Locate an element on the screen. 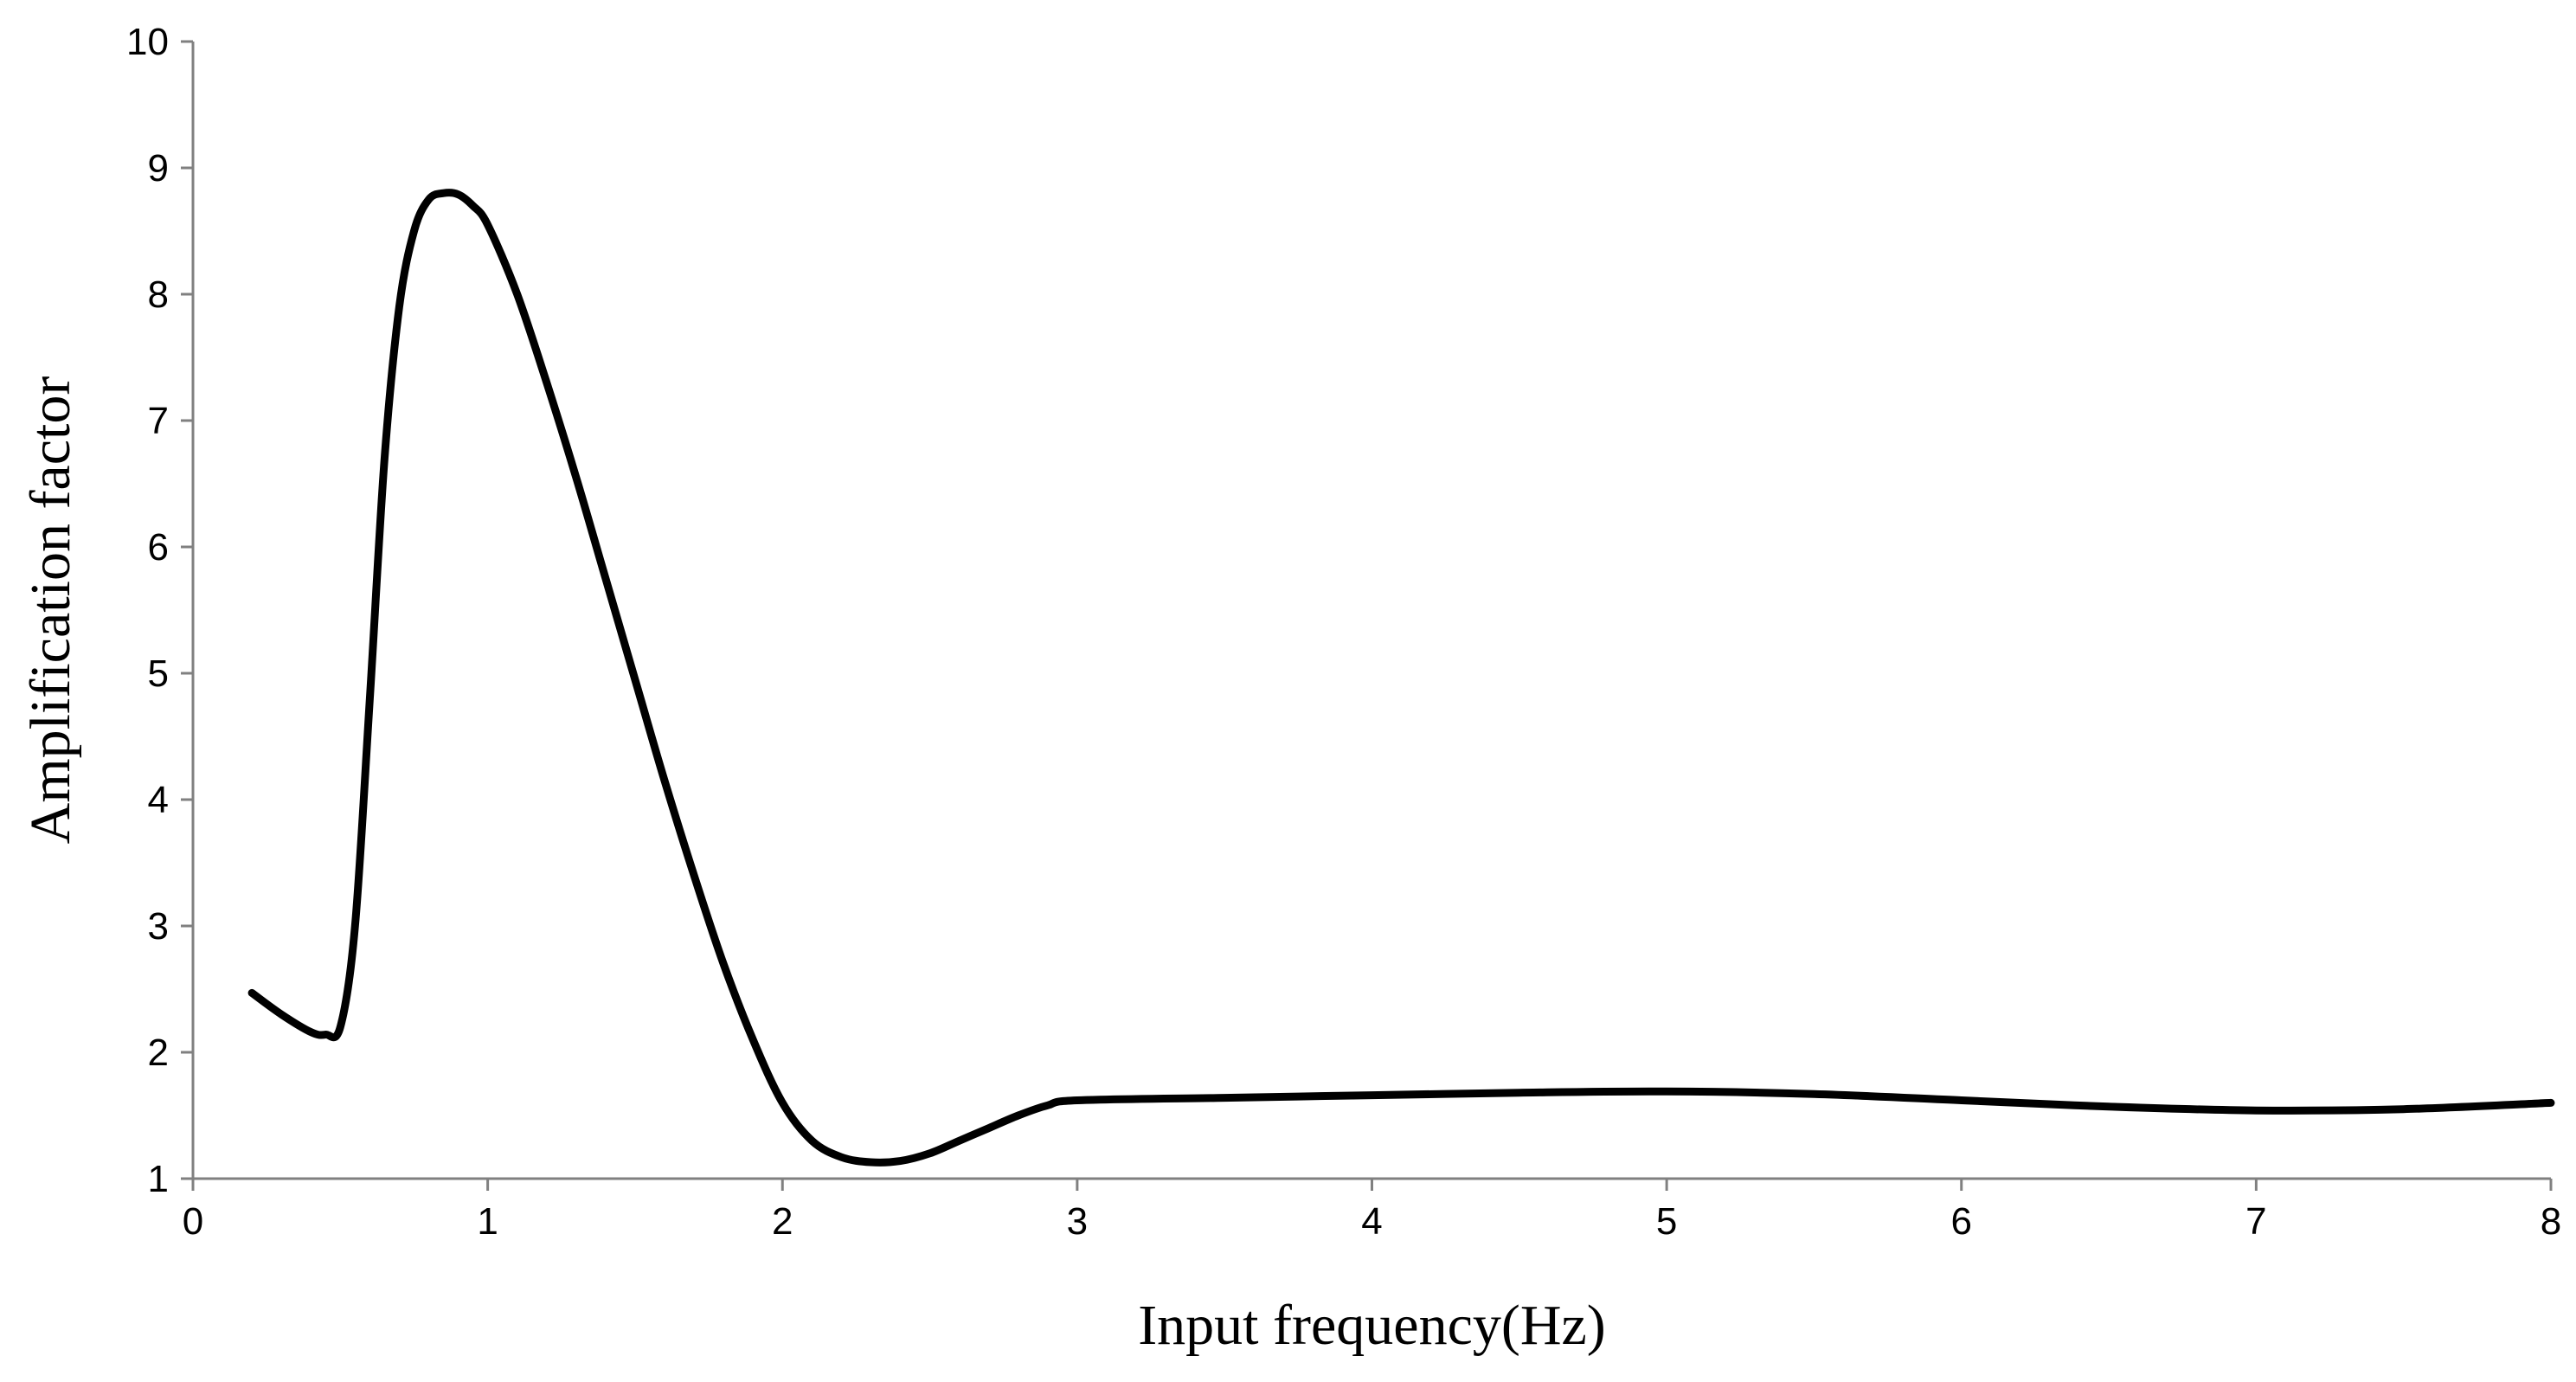 This screenshot has width=2576, height=1382. y-tick-label: 5 is located at coordinates (158, 674).